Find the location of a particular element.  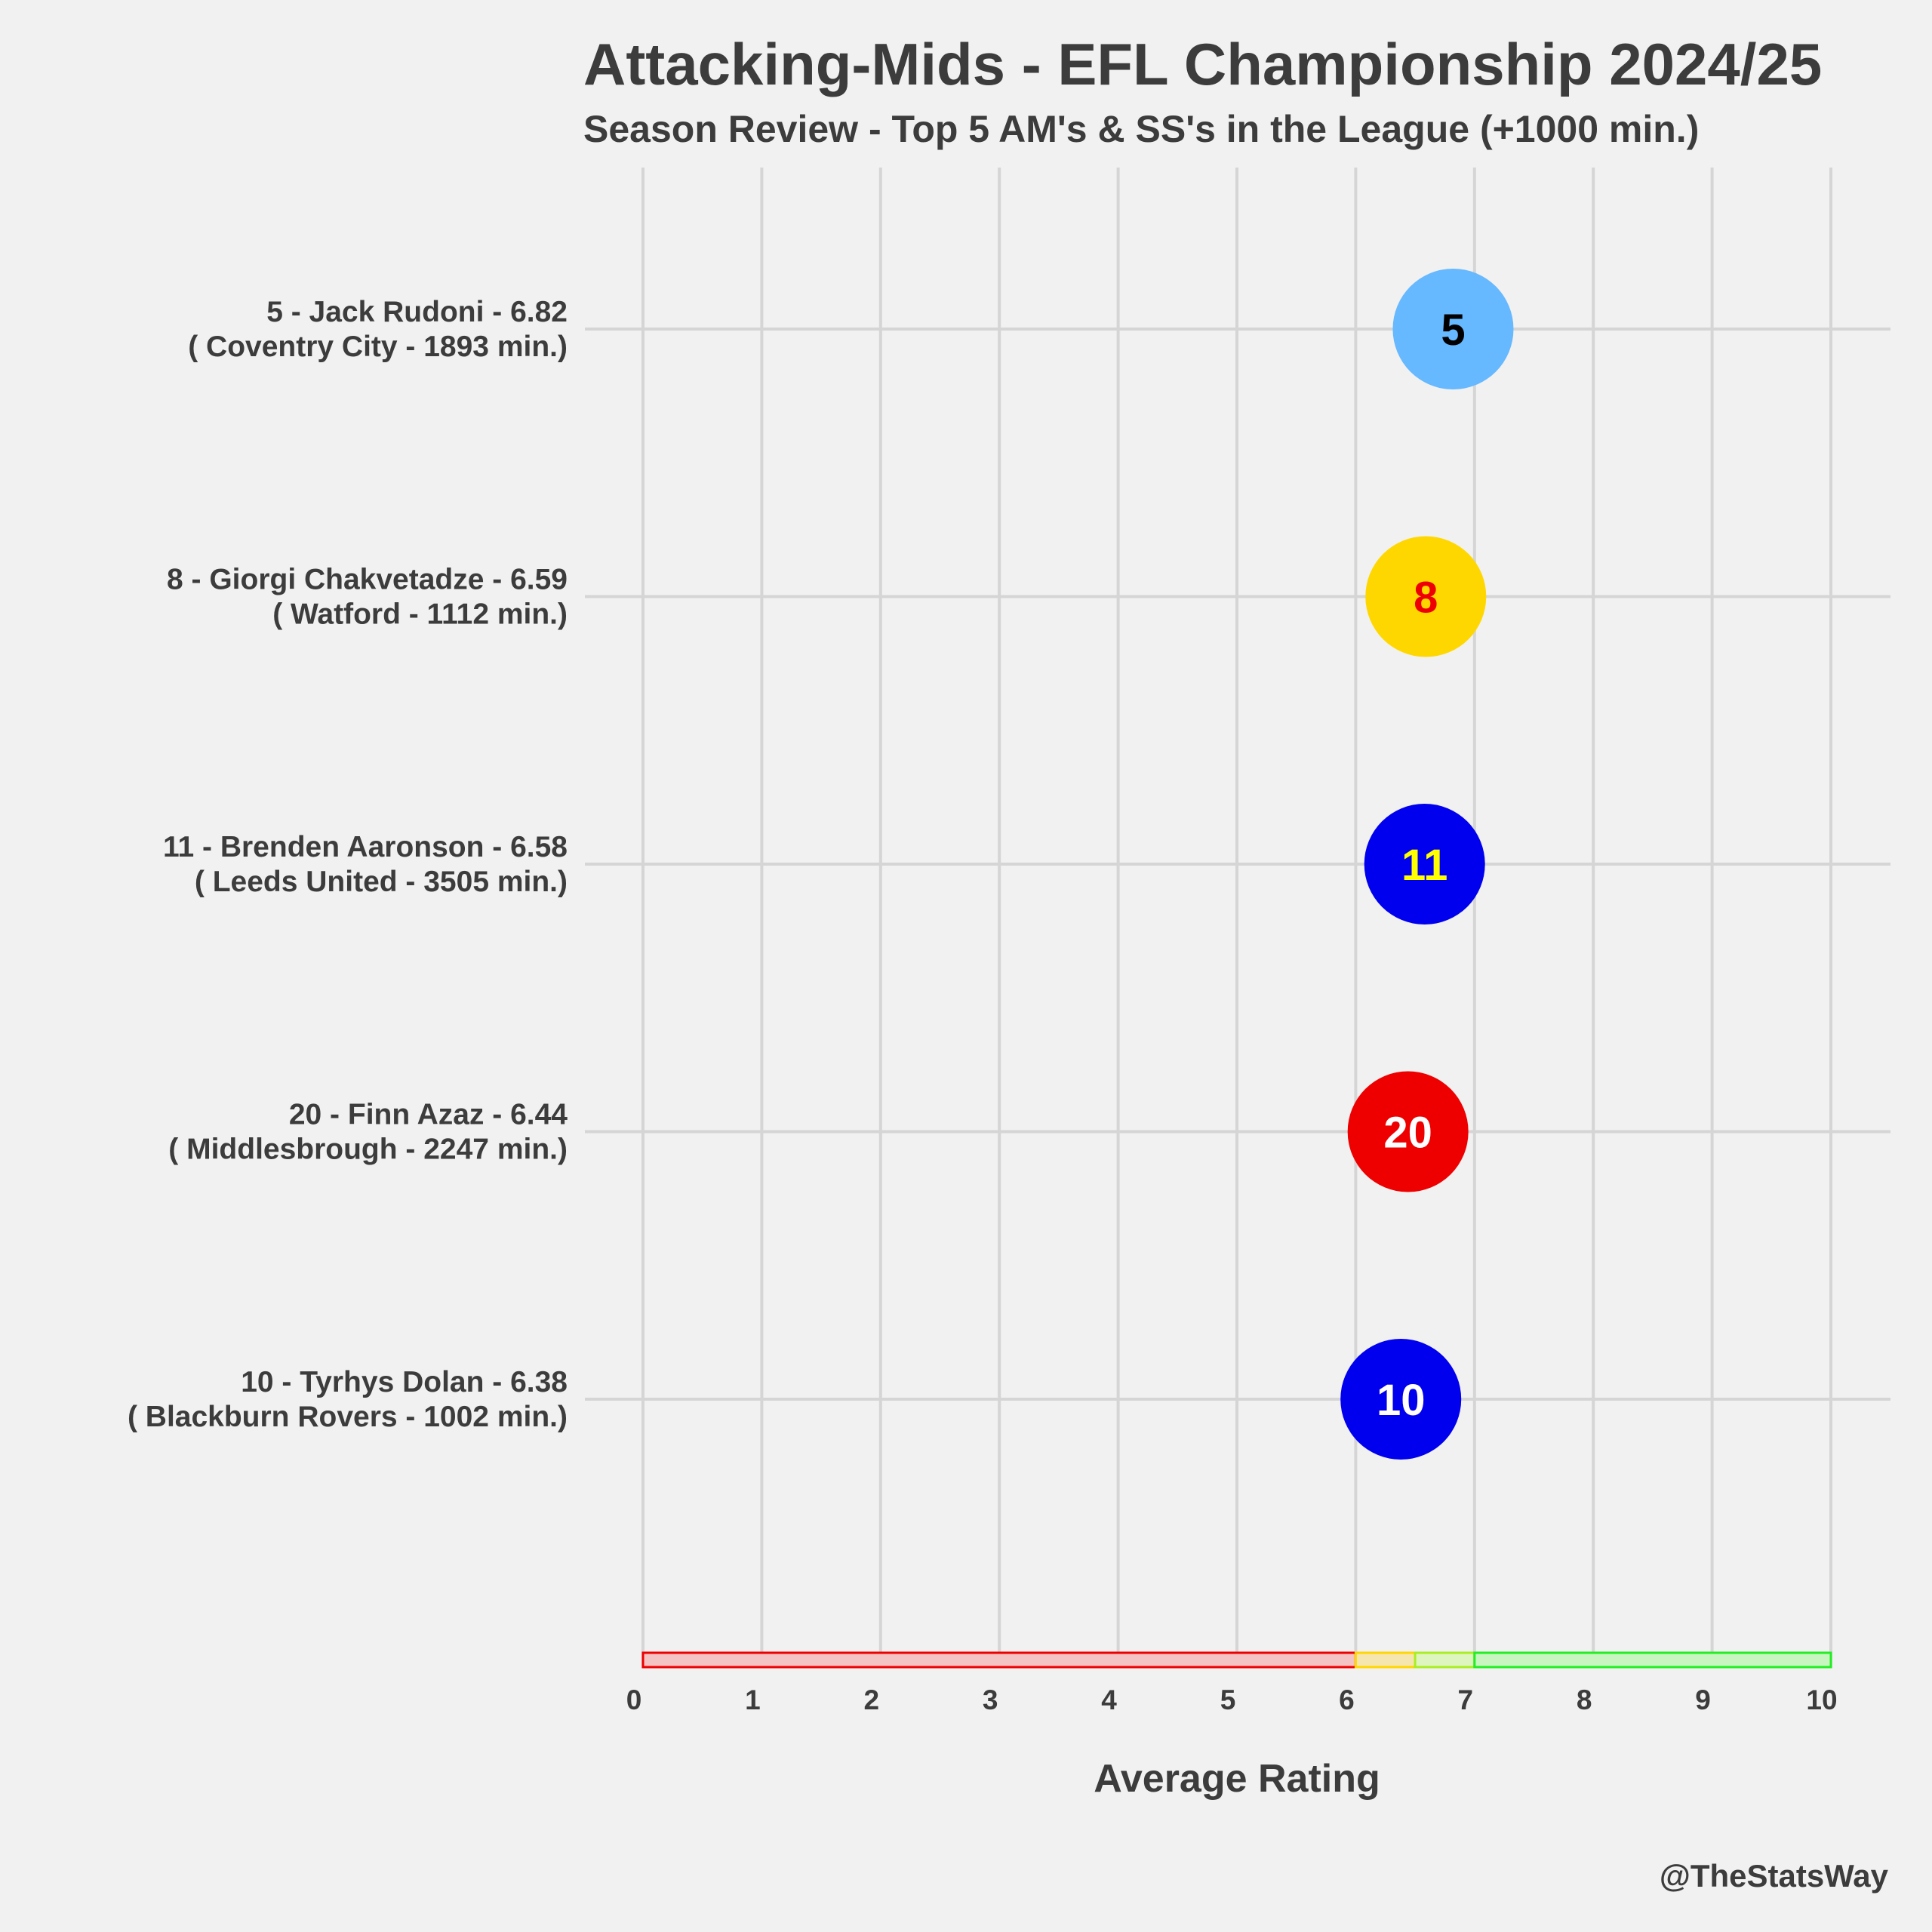

x-tick-label: 2 is located at coordinates (872, 1699).